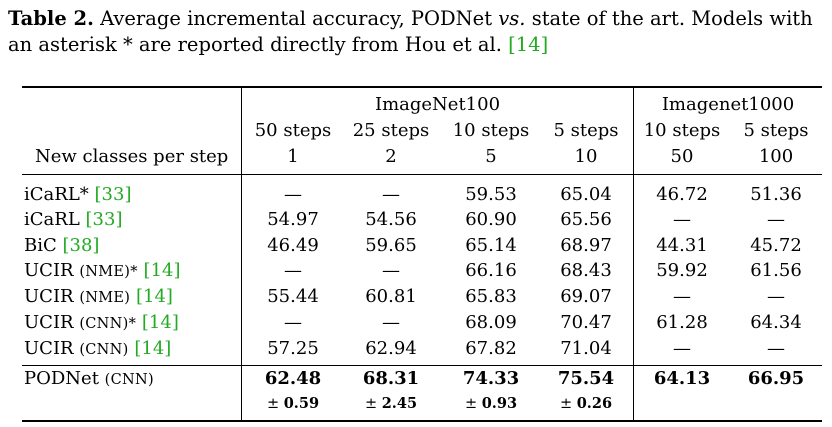  I want to click on group-header-imagenet1000: Imagenet1000, so click(728, 104).